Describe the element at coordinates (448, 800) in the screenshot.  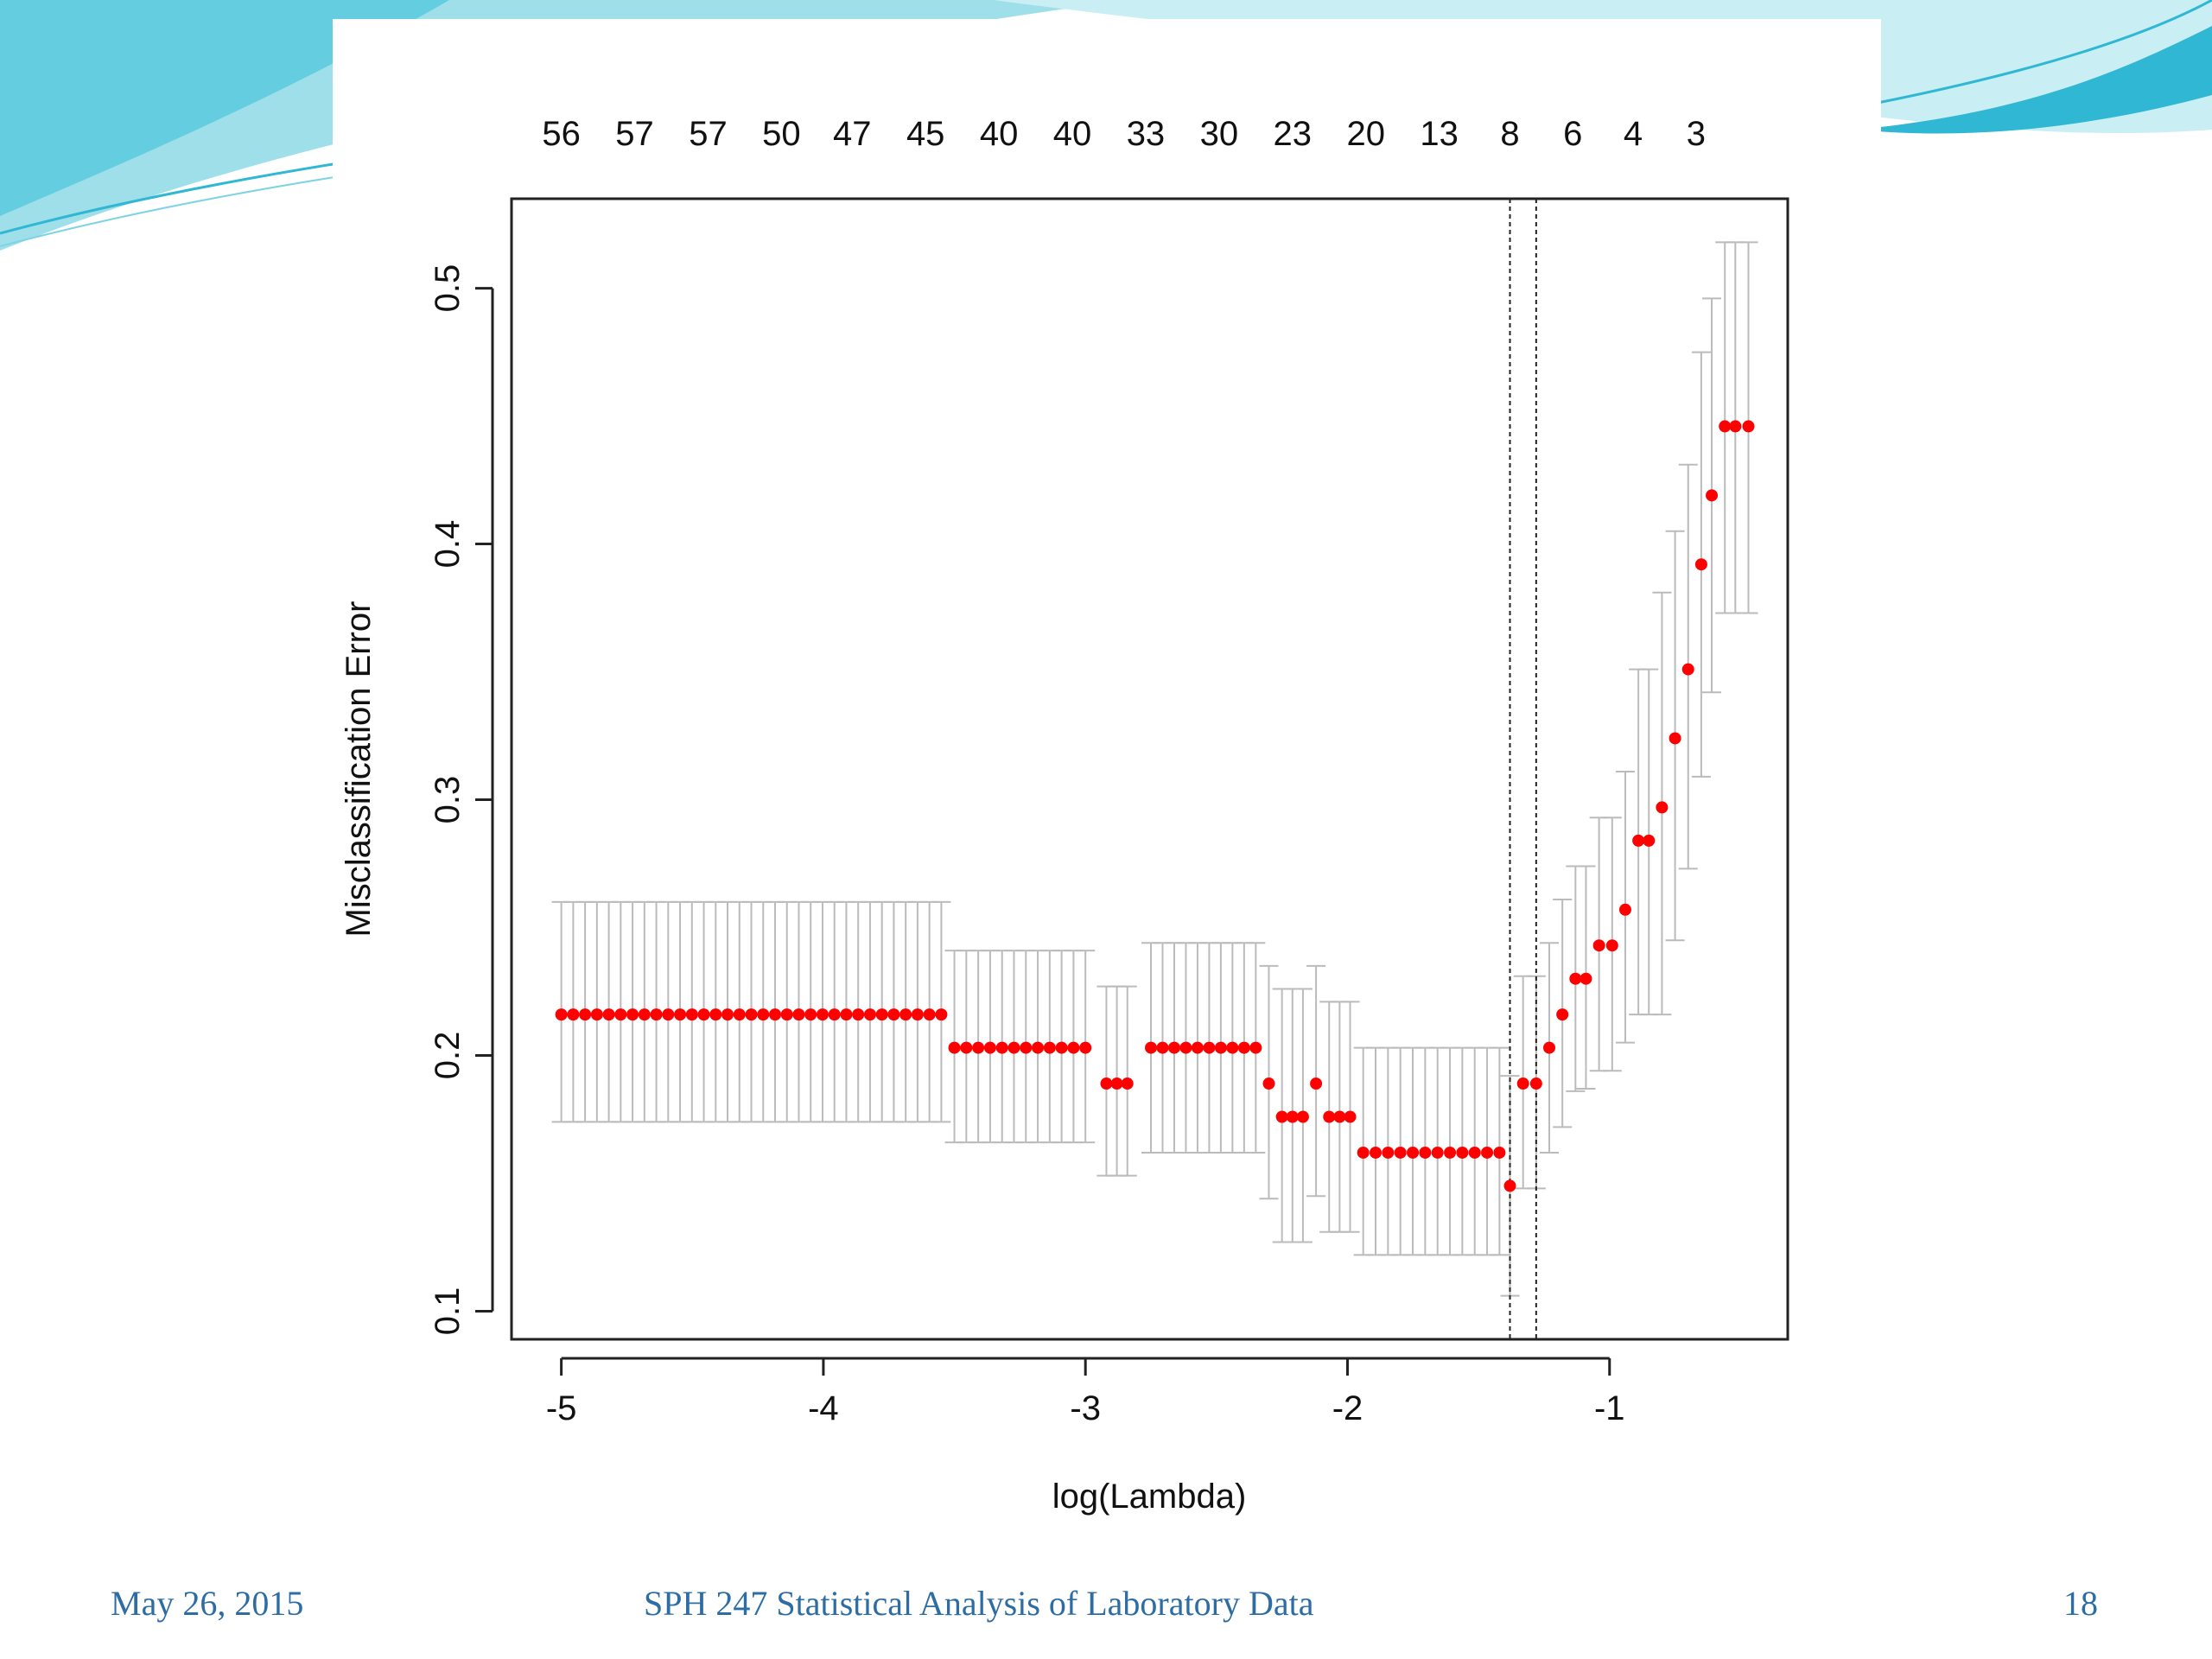
I see `y-tick-label: 0.3` at that location.